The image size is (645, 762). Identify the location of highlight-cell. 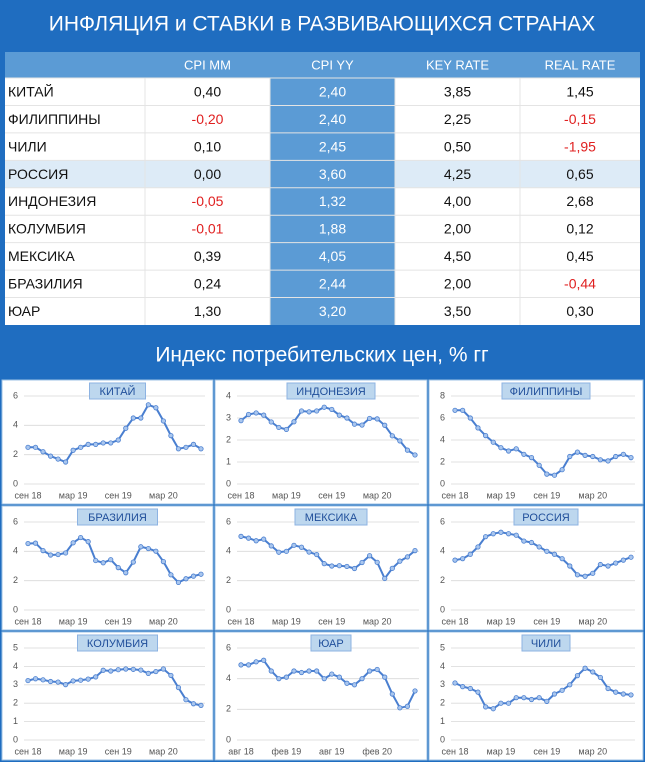
(332, 174).